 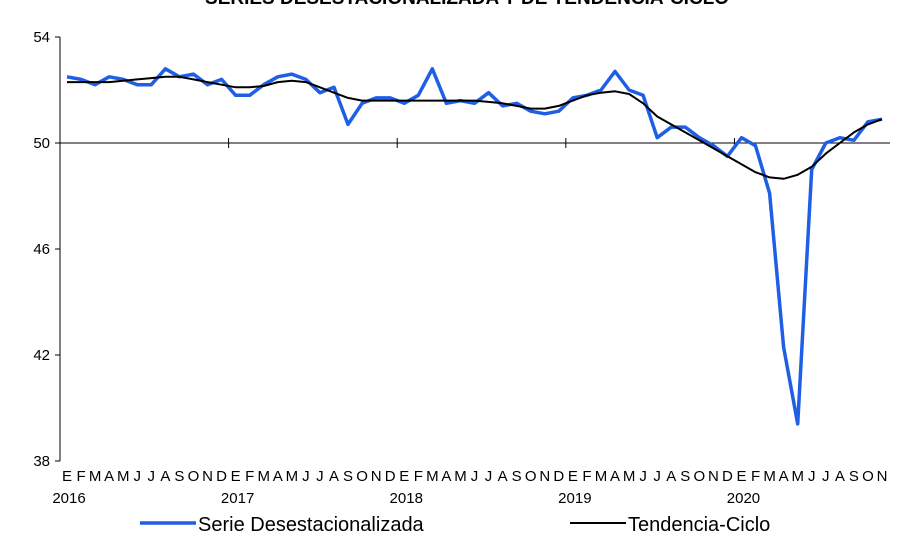 I want to click on legend-label: Tendencia-Ciclo, so click(x=699, y=523).